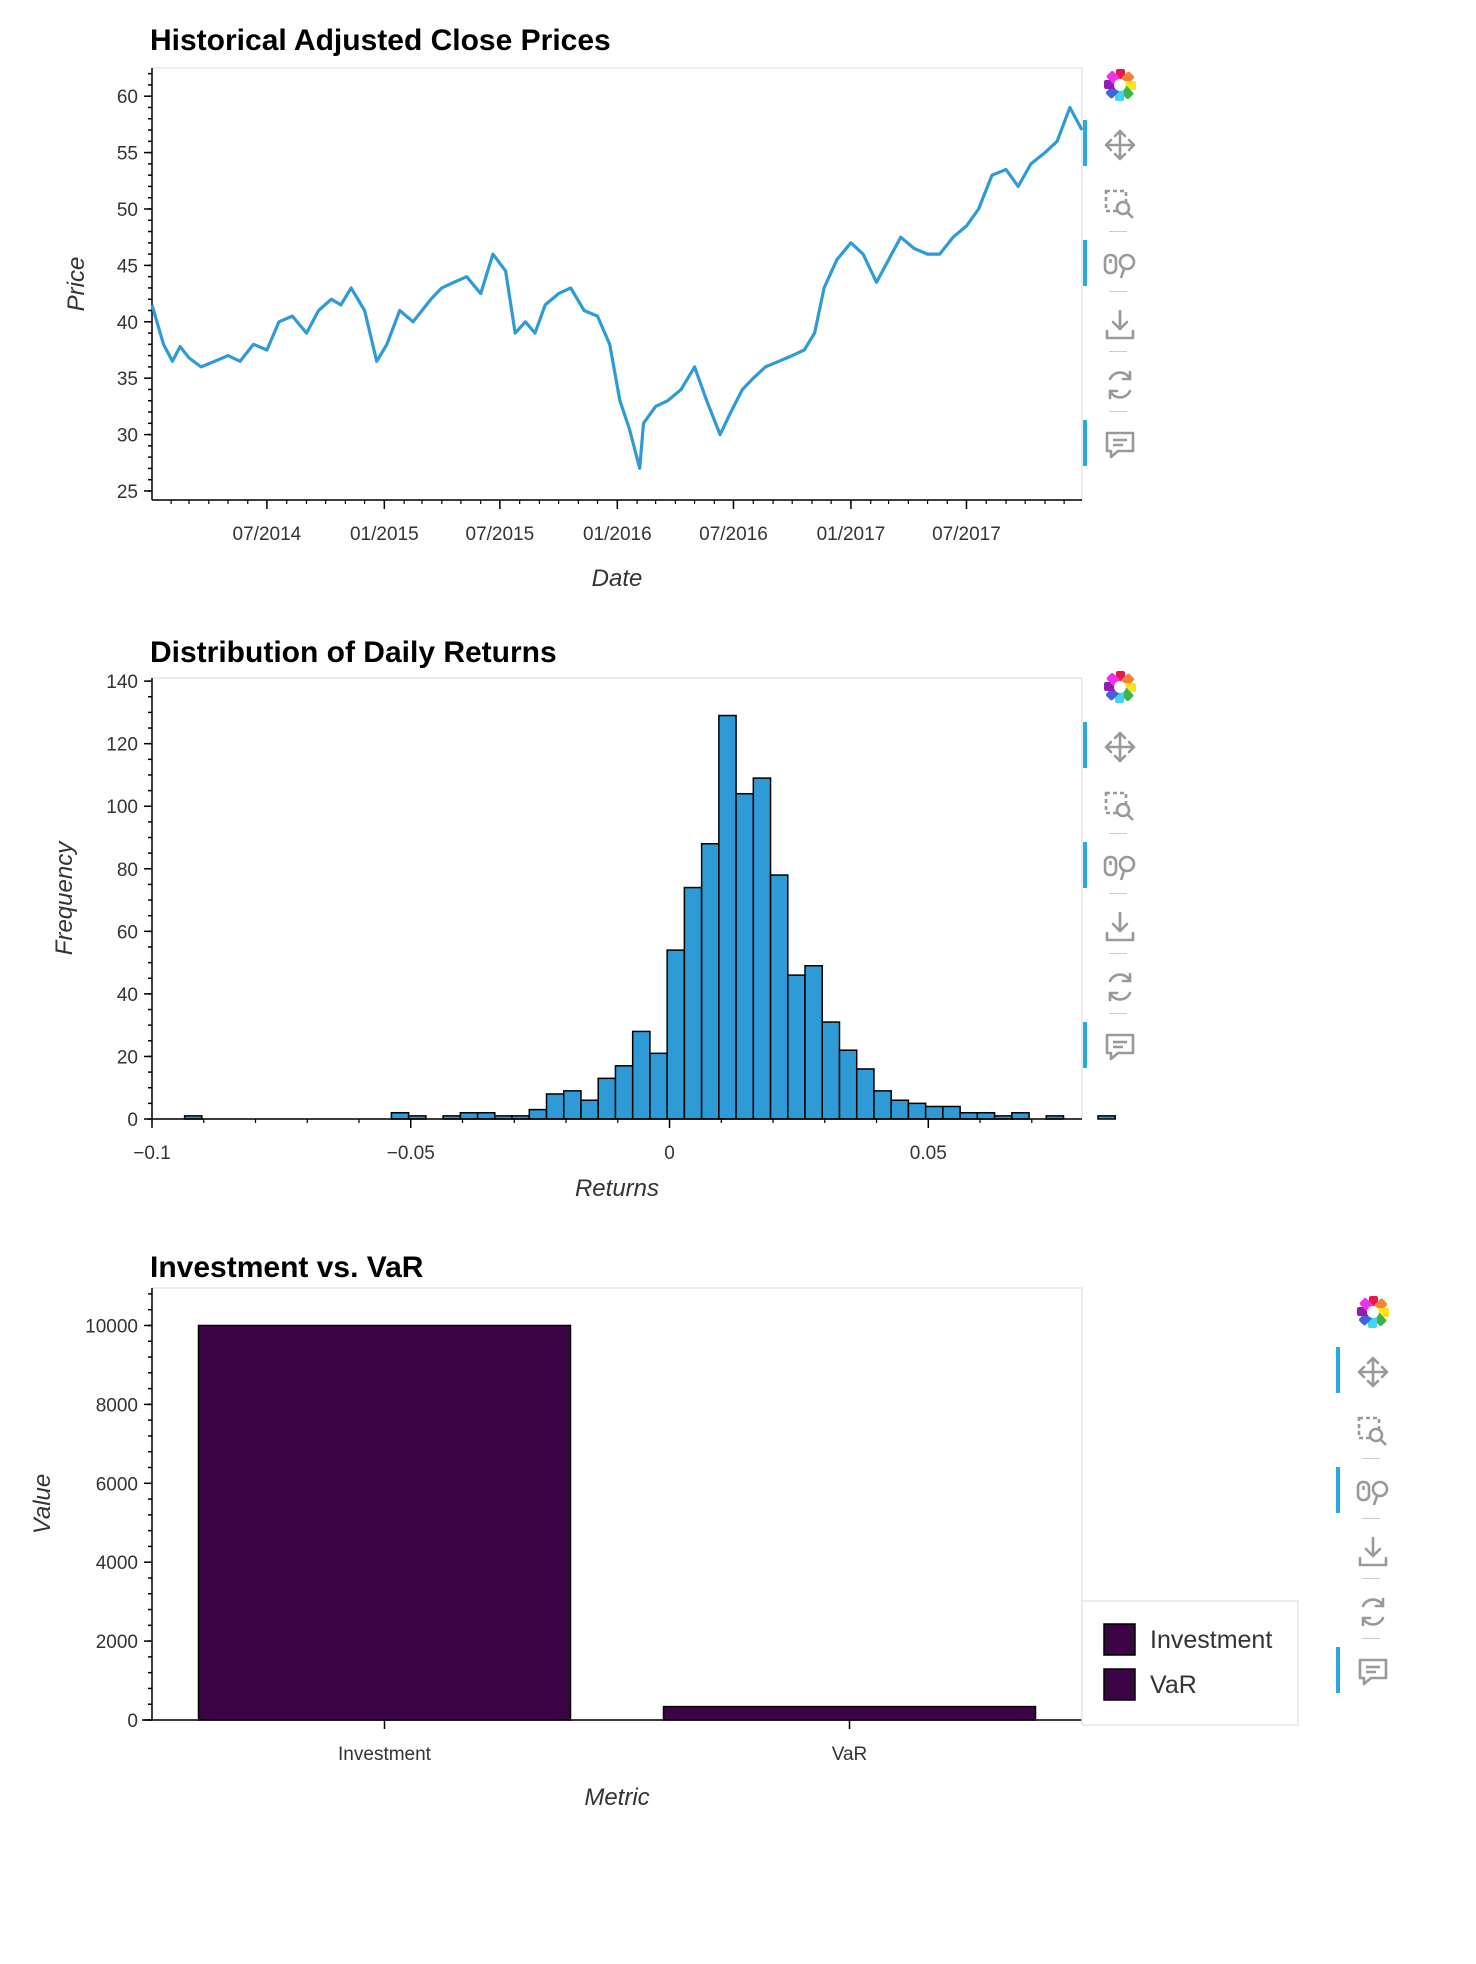 This screenshot has width=1476, height=1964. What do you see at coordinates (617, 1188) in the screenshot?
I see `x-axis-label: Returns` at bounding box center [617, 1188].